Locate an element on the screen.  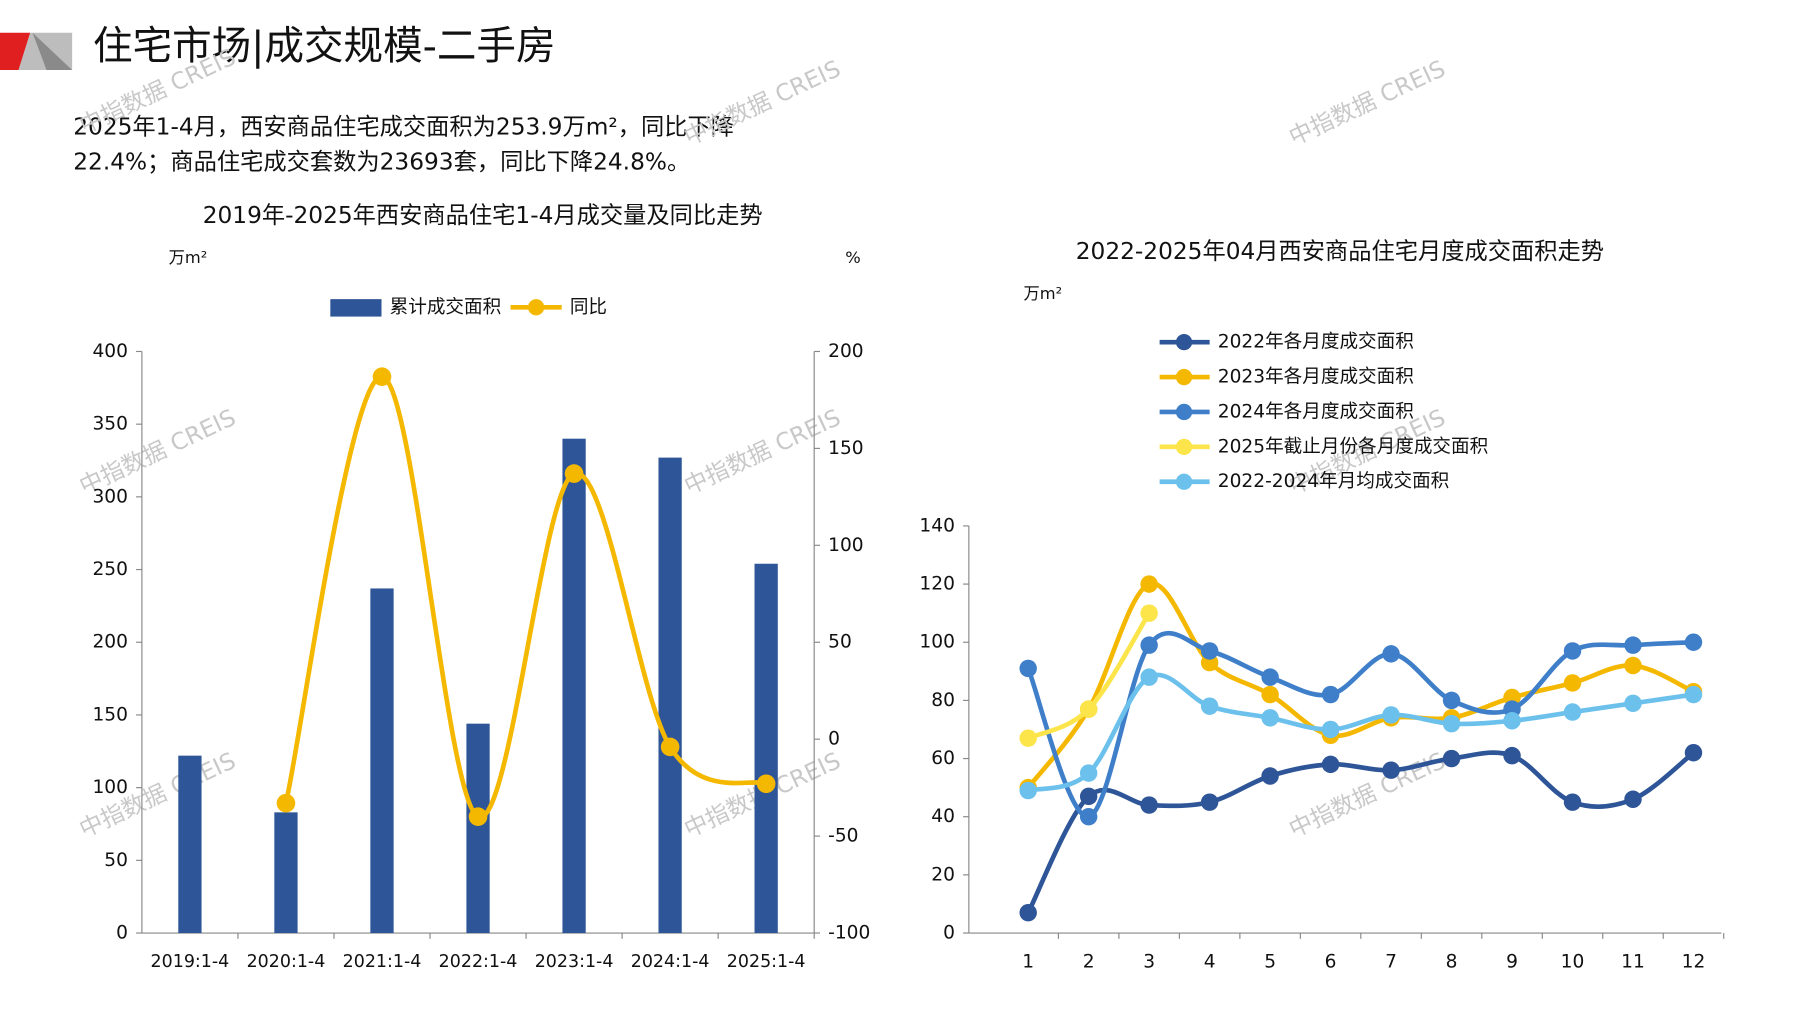
x-tick-label: 3 is located at coordinates (1149, 962).